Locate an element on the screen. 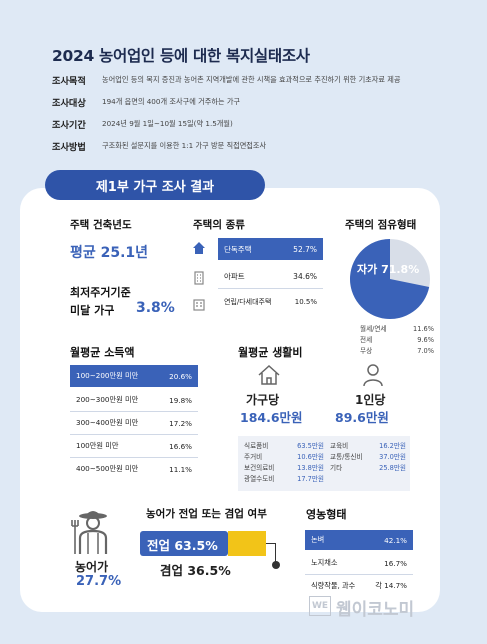 This screenshot has width=487, height=644. tenure-other-label: 무상 is located at coordinates (366, 351).